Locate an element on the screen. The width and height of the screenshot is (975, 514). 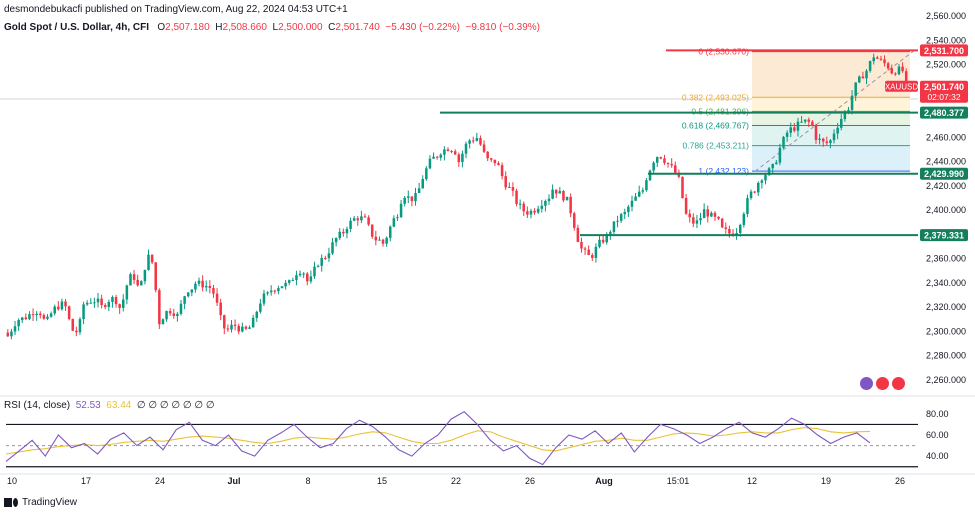
symbol-title: Gold Spot / U.S. Dollar, 4h, CFI is located at coordinates (77, 27).